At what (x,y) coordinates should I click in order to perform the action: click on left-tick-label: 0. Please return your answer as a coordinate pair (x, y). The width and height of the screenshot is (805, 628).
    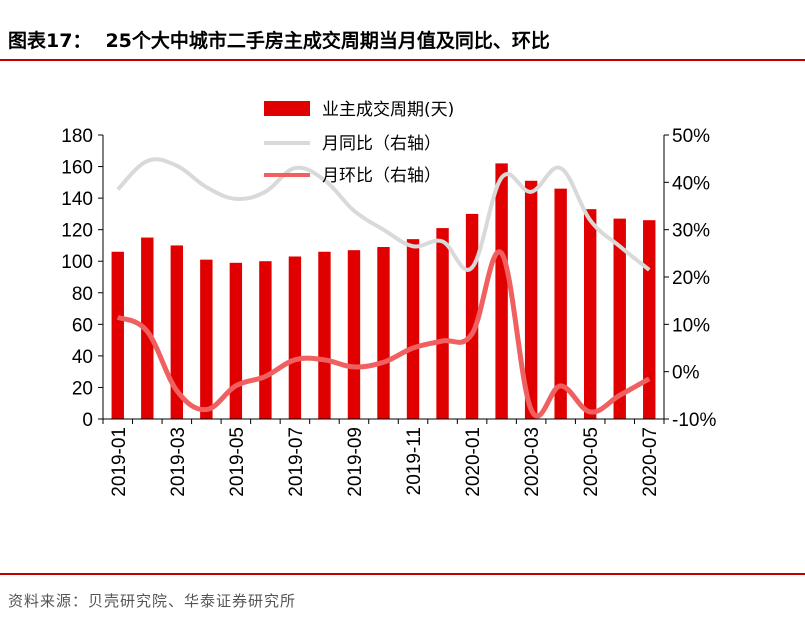
    Looking at the image, I should click on (87, 420).